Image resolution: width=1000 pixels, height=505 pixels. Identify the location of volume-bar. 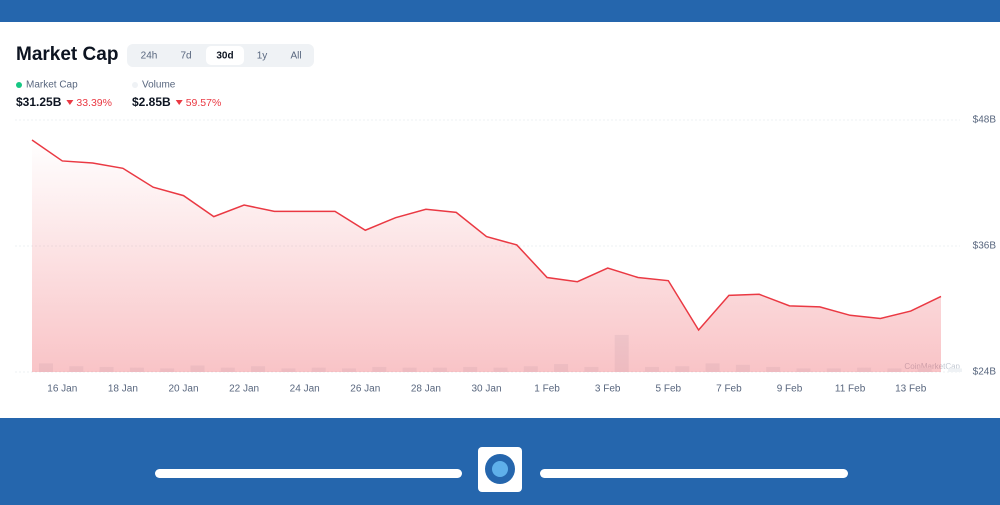
(955, 370).